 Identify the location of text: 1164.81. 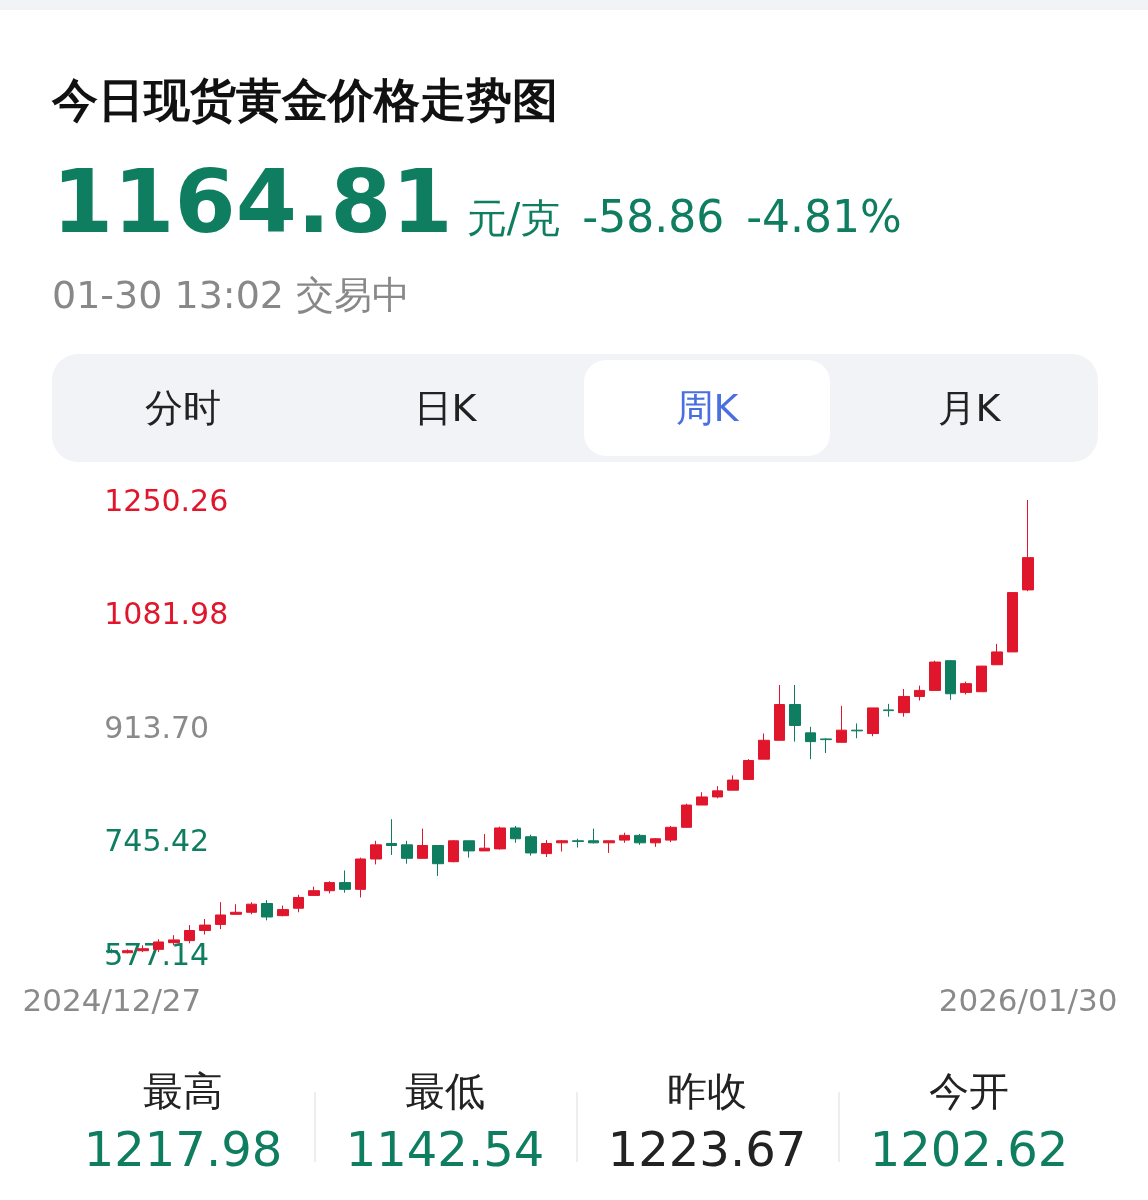
(252, 201).